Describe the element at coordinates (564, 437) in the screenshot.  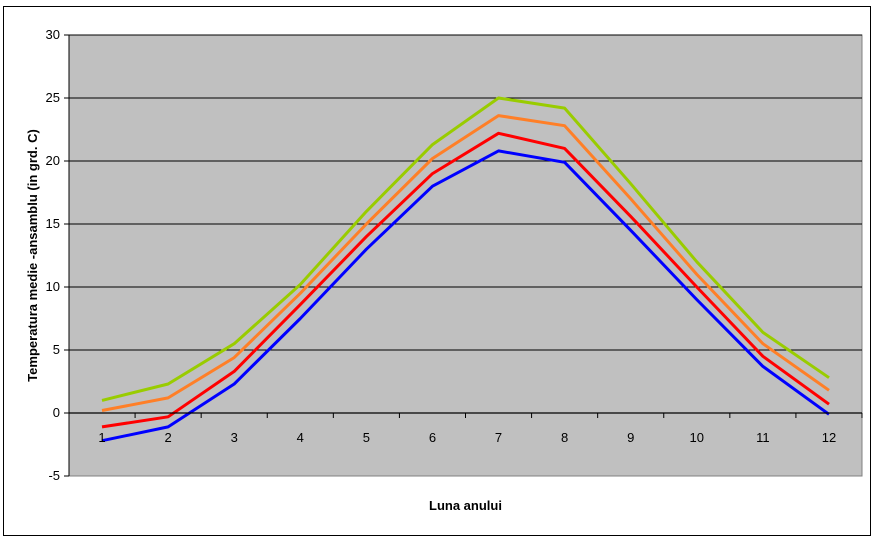
I see `x-tick-label: 8` at that location.